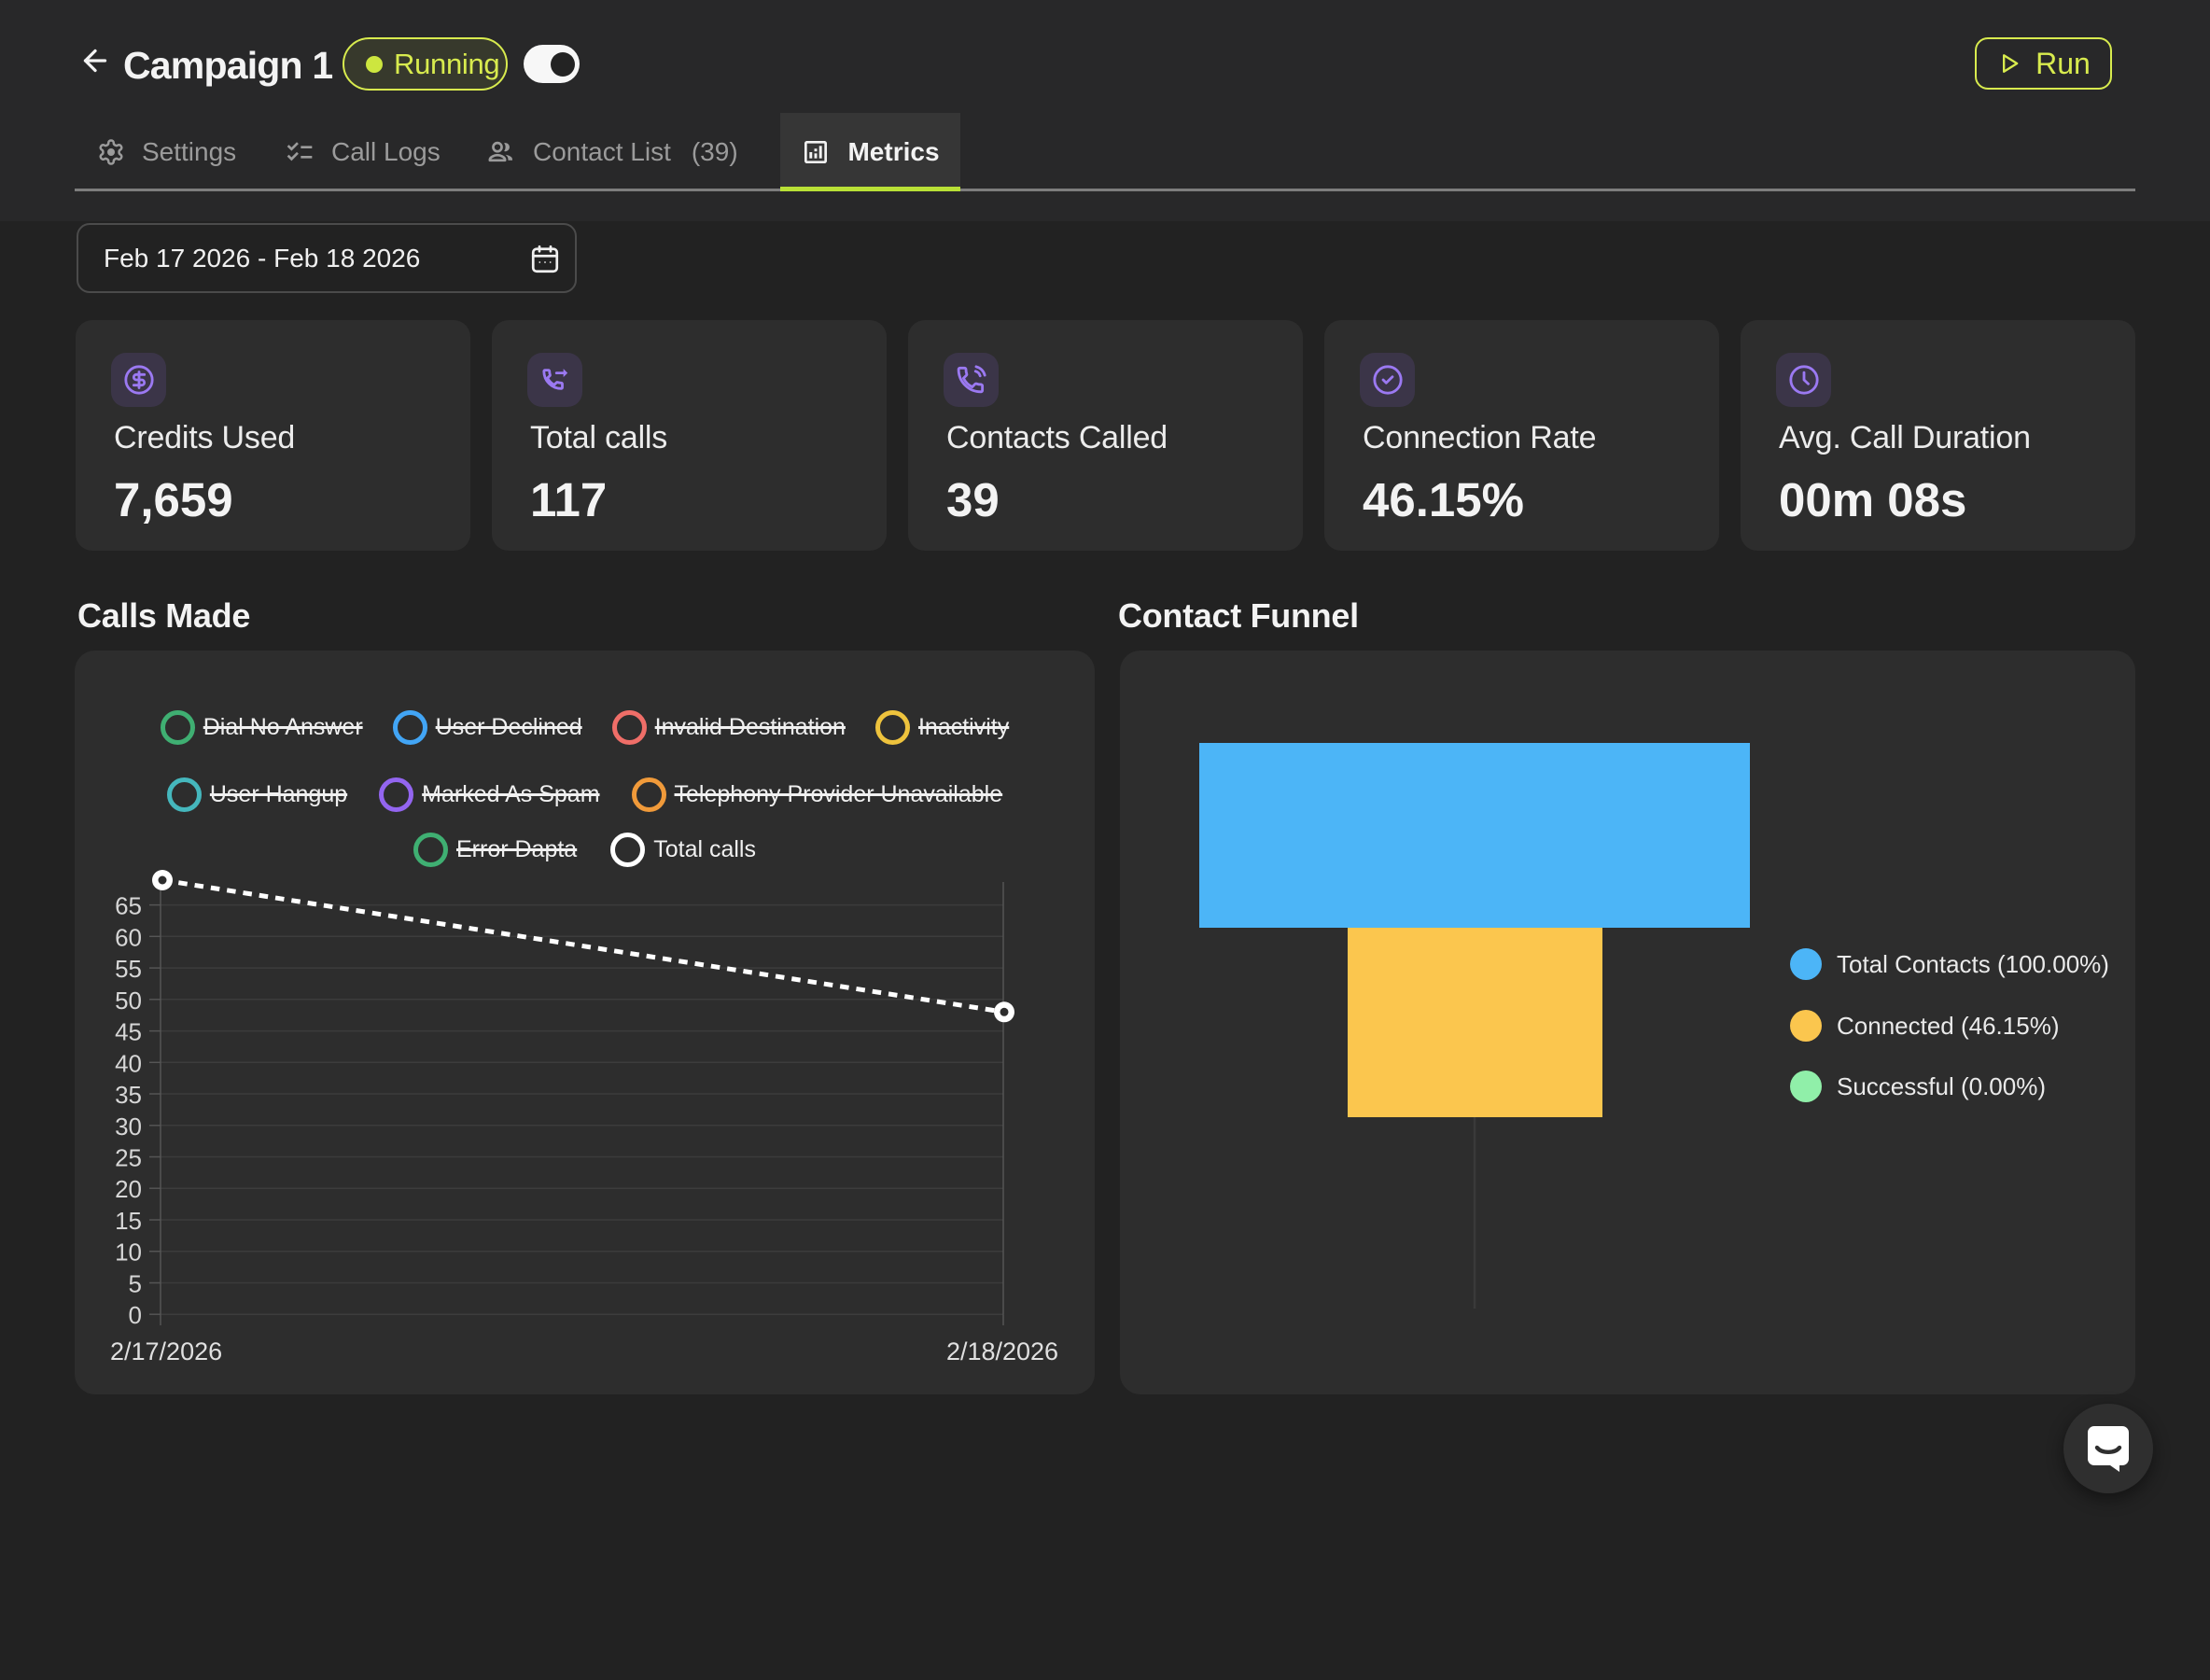 The height and width of the screenshot is (1680, 2210). I want to click on svg-text: 30, so click(128, 1127).